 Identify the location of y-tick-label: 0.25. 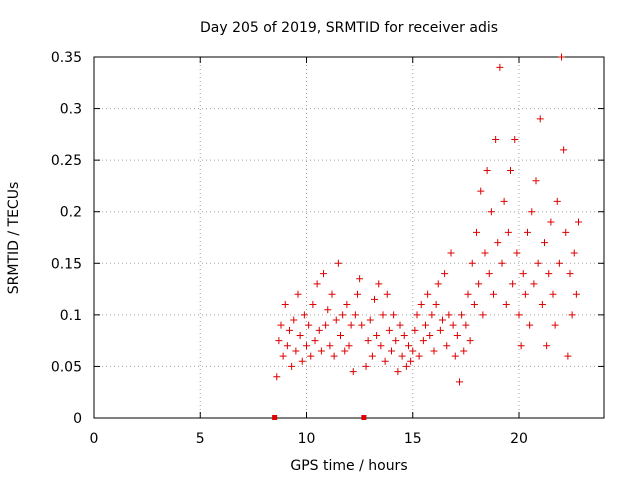
(66, 161).